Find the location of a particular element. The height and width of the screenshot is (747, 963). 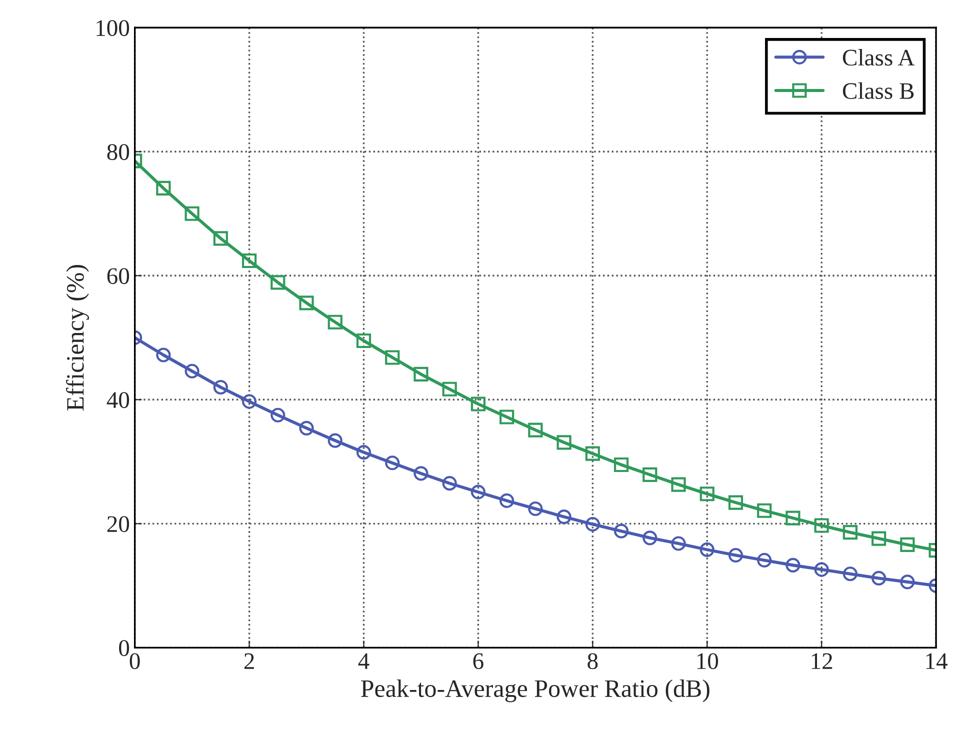

x-tick-label: 2 is located at coordinates (249, 661).